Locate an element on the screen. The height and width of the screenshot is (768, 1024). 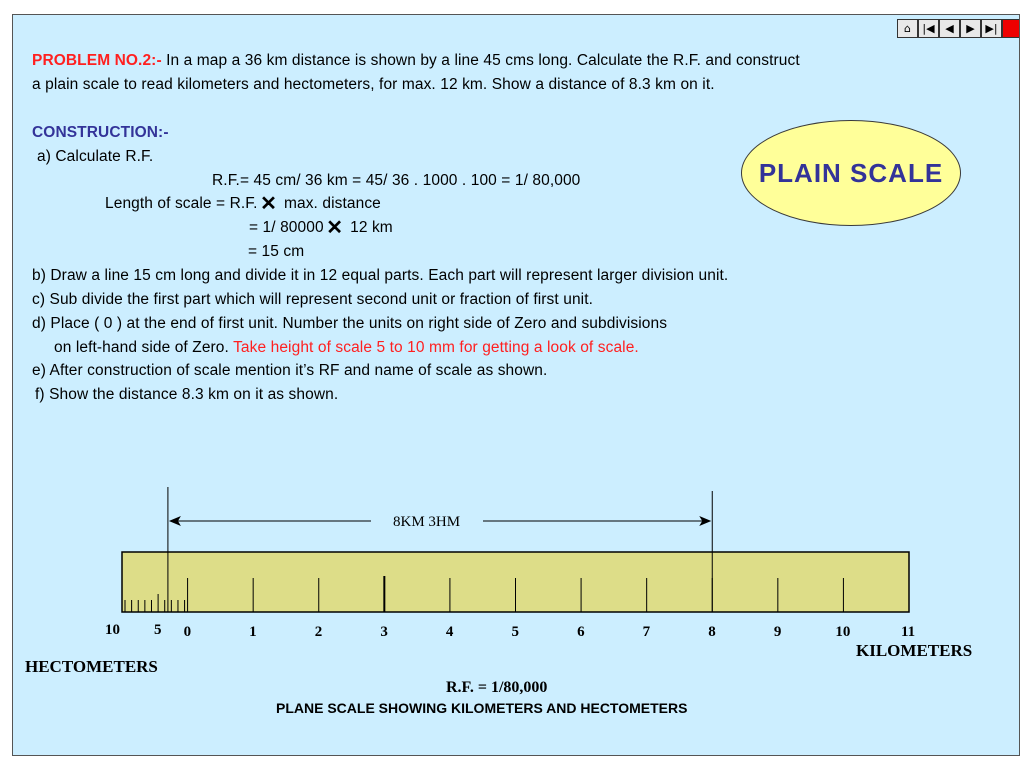
first-slide-icon: |◀ is located at coordinates (928, 28).